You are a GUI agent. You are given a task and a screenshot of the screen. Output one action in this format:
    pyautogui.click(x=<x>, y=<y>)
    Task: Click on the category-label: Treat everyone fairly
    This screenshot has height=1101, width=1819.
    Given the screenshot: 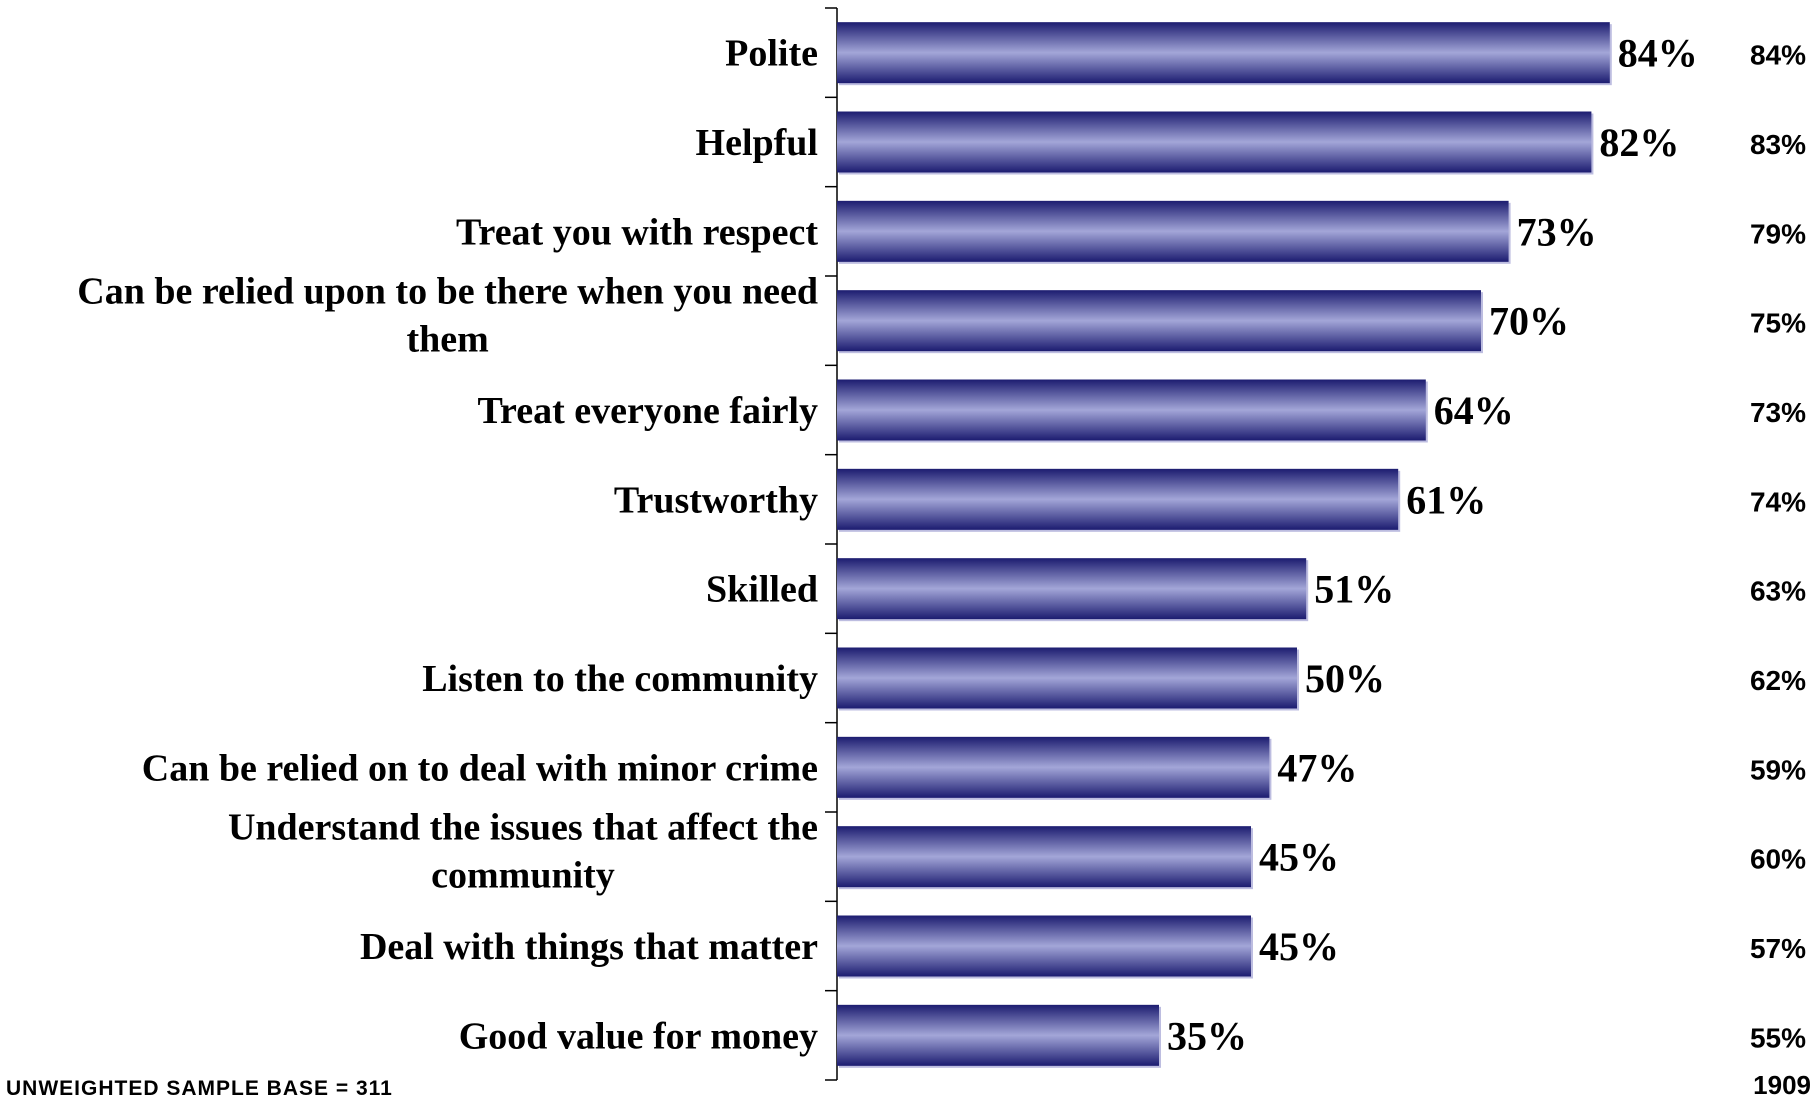 What is the action you would take?
    pyautogui.click(x=648, y=411)
    